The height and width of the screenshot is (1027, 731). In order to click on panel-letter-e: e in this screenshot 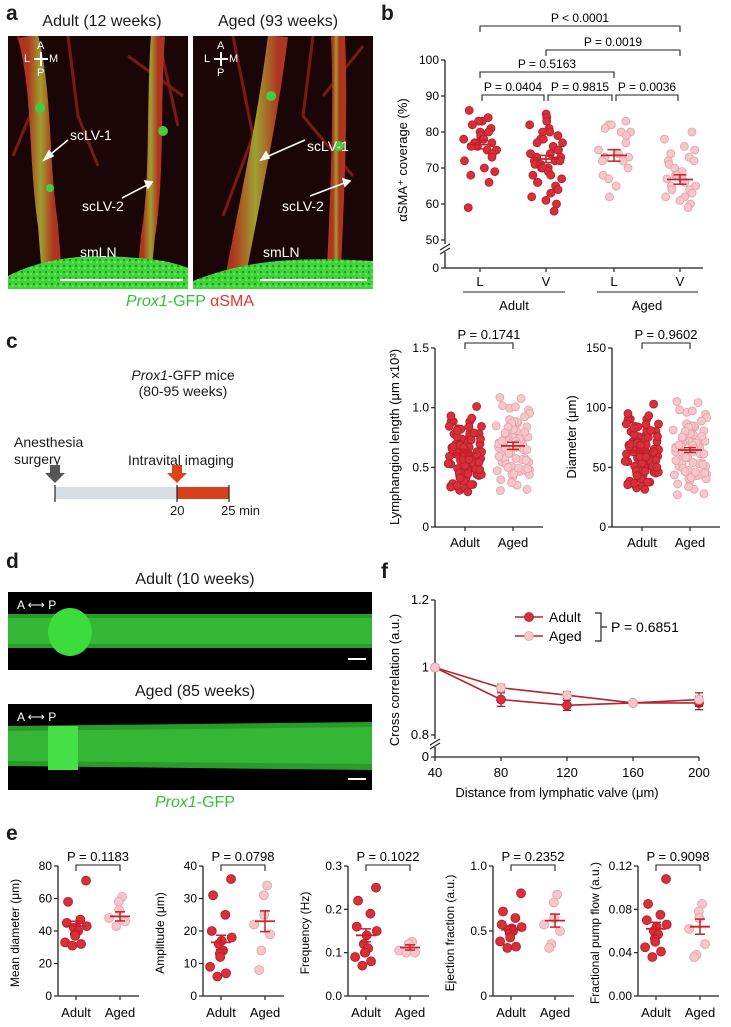, I will do `click(12, 833)`.